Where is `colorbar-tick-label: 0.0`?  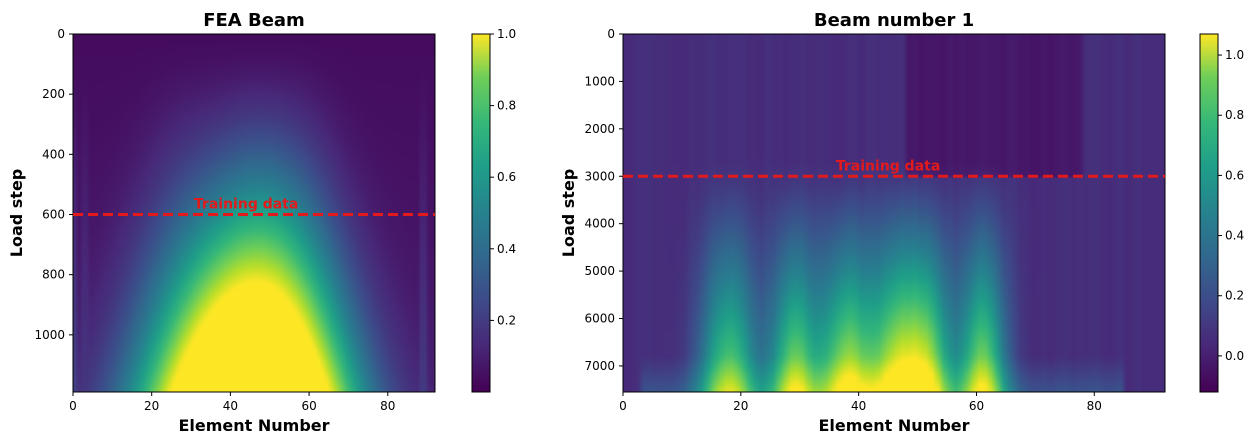 colorbar-tick-label: 0.0 is located at coordinates (1234, 356).